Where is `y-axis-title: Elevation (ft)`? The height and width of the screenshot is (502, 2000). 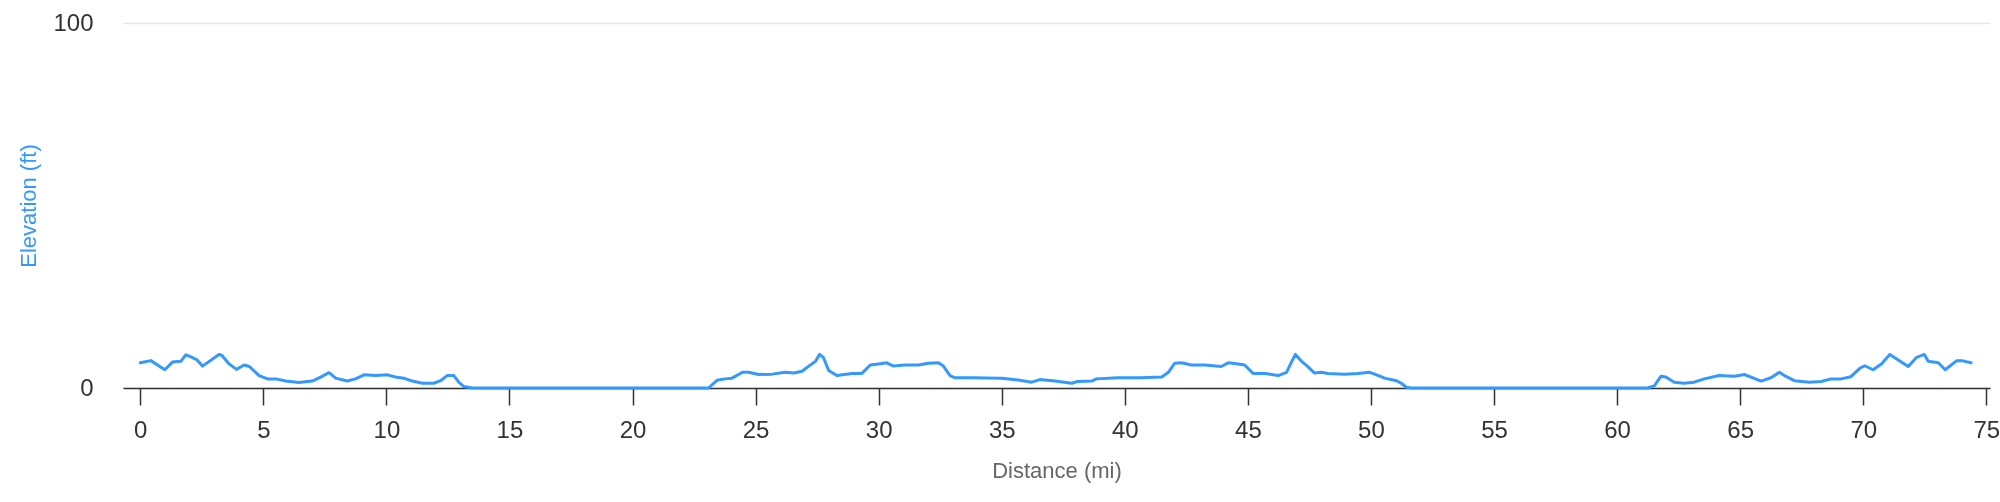
y-axis-title: Elevation (ft) is located at coordinates (28, 206).